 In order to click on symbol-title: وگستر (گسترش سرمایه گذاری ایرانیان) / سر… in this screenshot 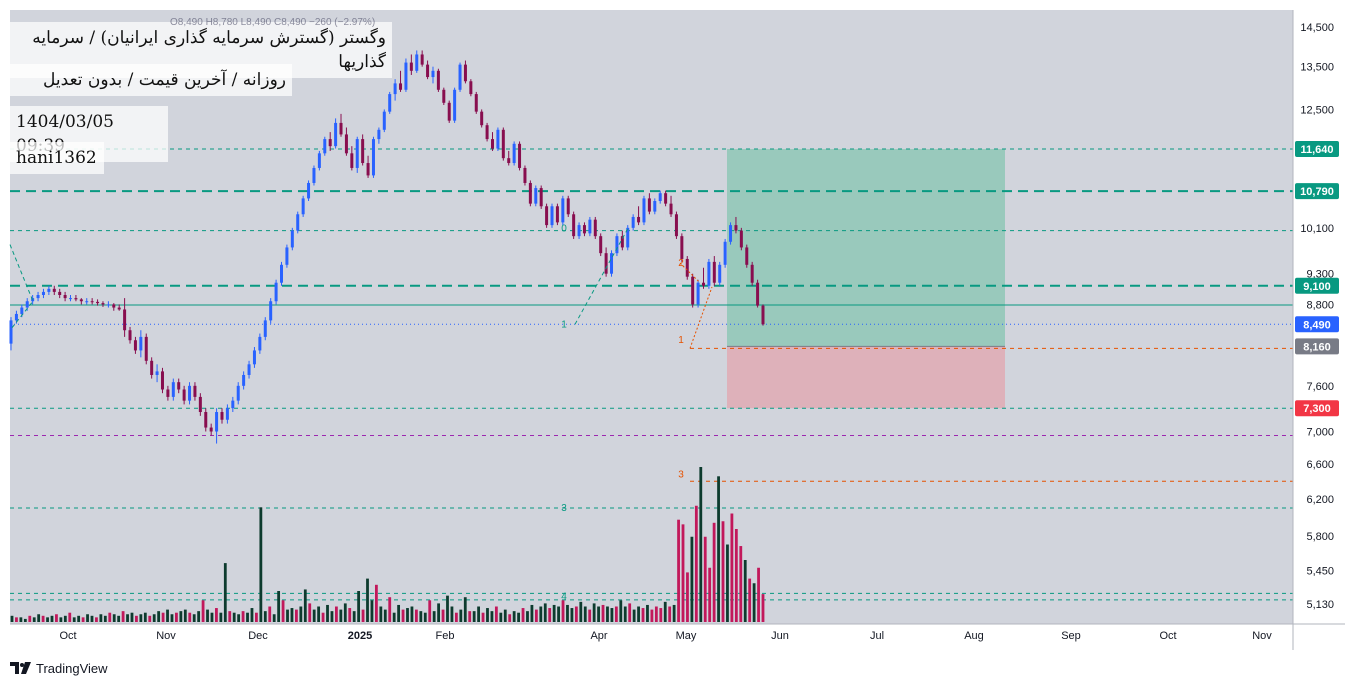, I will do `click(209, 50)`.